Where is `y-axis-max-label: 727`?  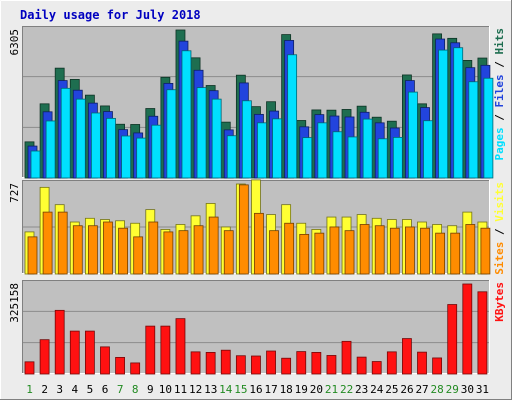
y-axis-max-label: 727 is located at coordinates (14, 193).